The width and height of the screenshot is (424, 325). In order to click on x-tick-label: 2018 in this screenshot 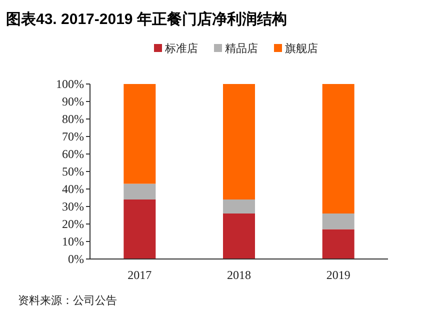, I will do `click(239, 275)`.